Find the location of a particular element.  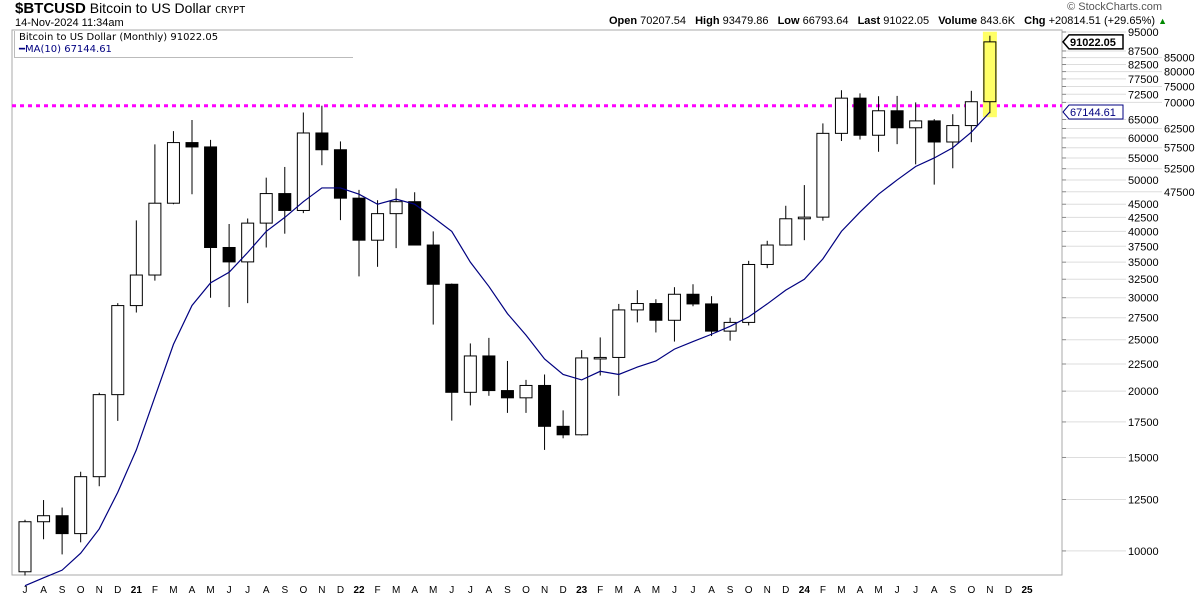

open-label: Open is located at coordinates (623, 21).